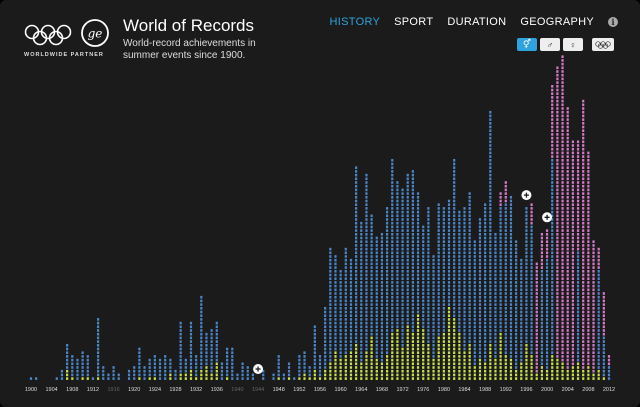  Describe the element at coordinates (603, 44) in the screenshot. I see `filter-olympic-button` at that location.